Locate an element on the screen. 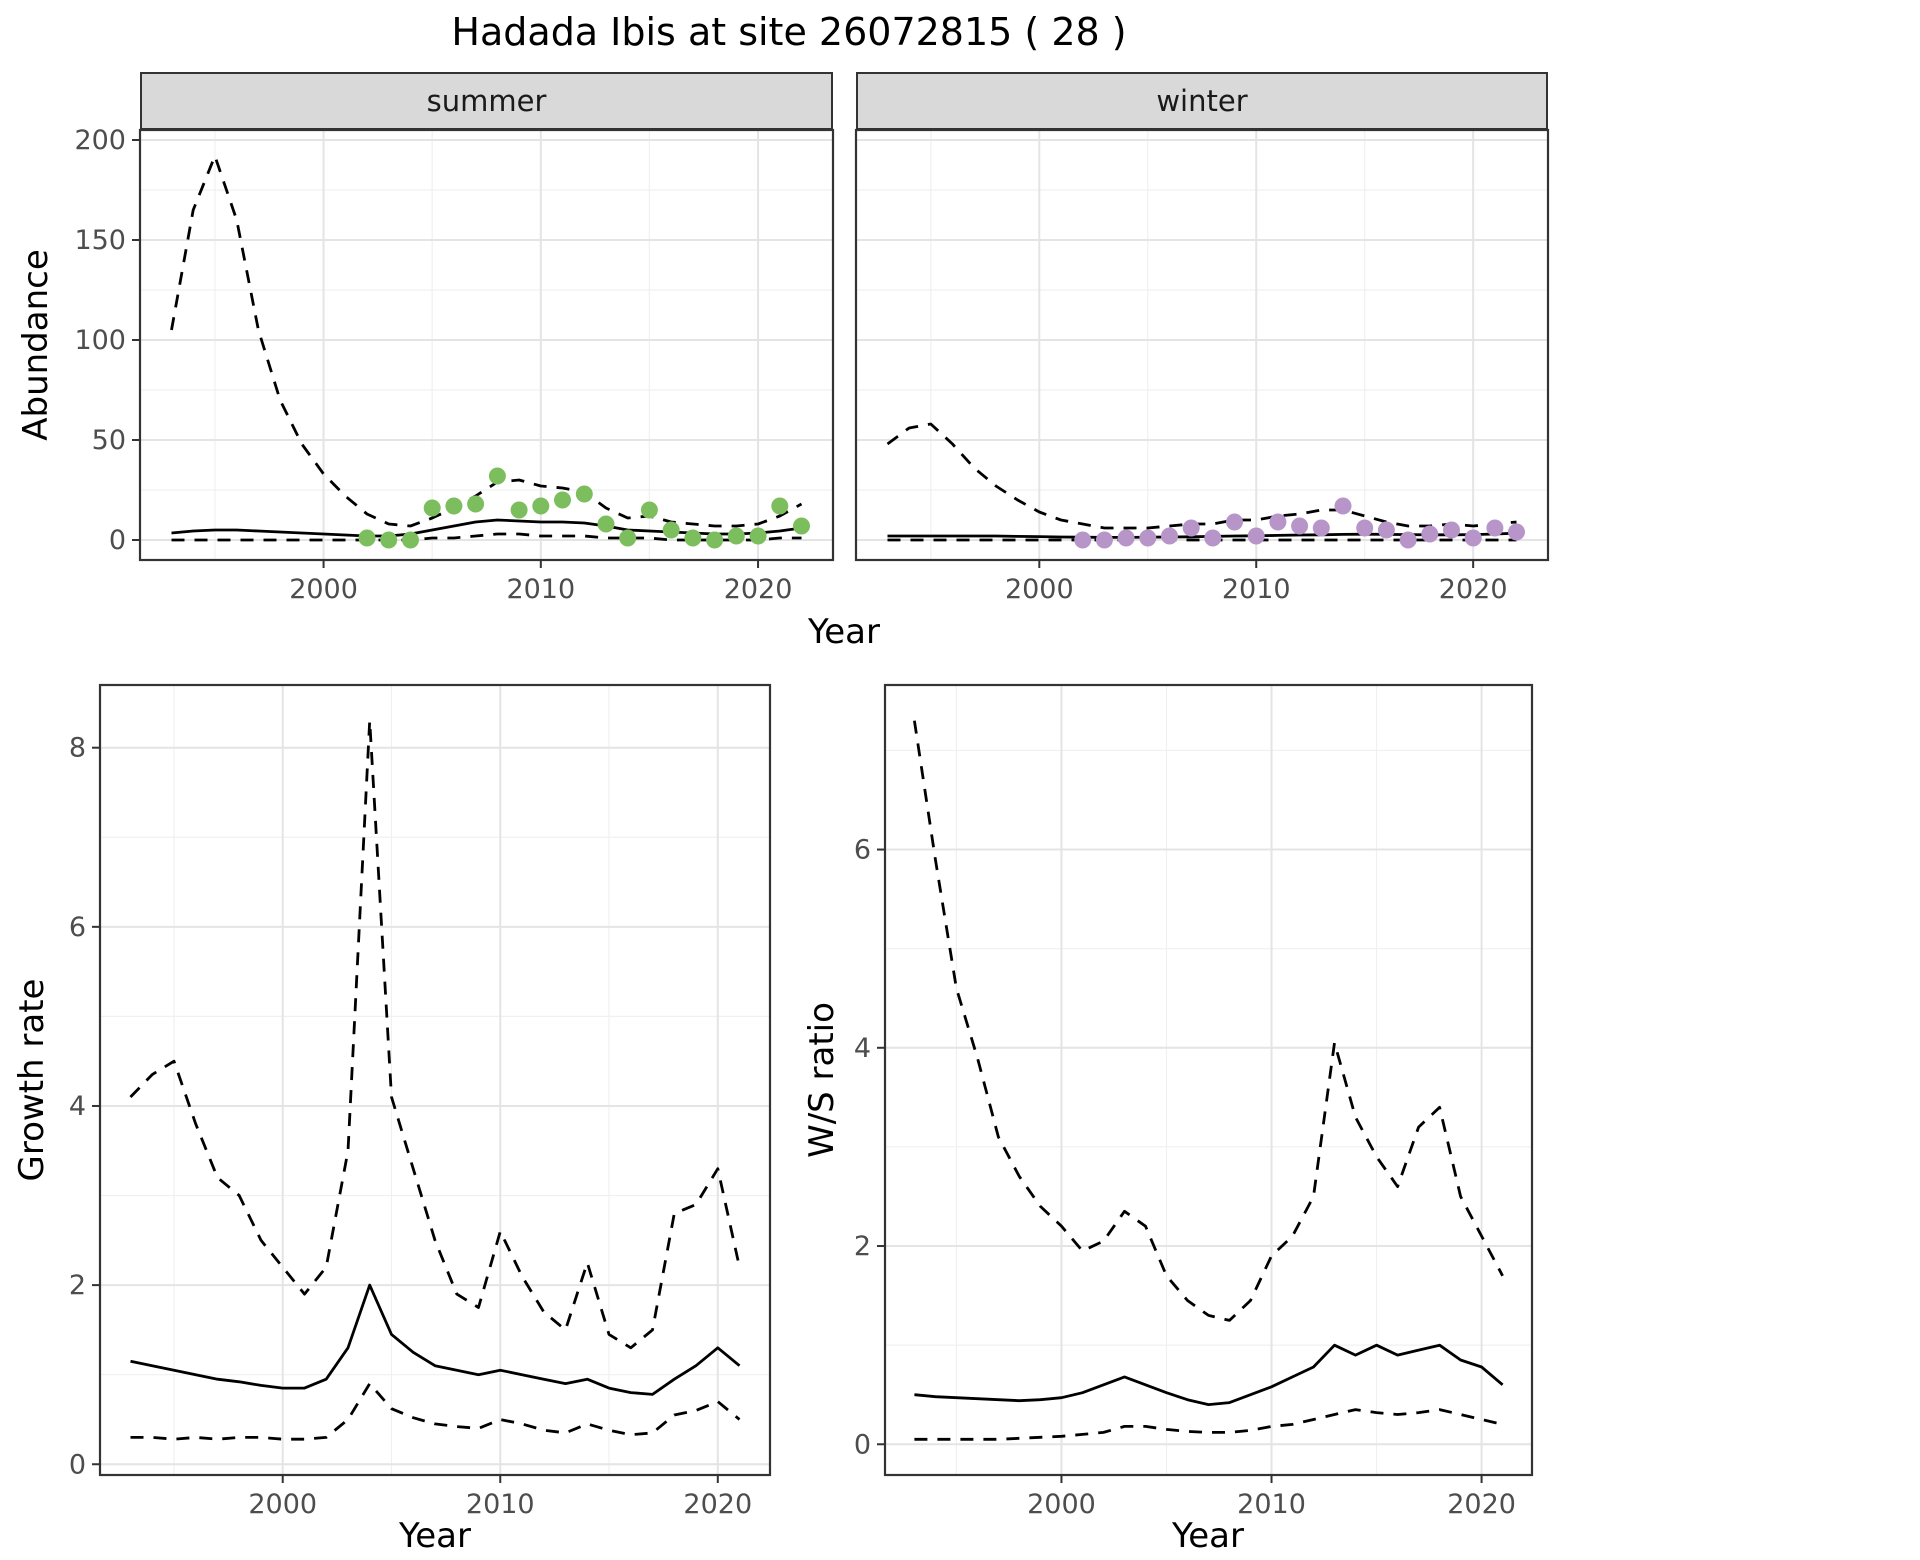  y-tick-label: 8 is located at coordinates (77, 748).